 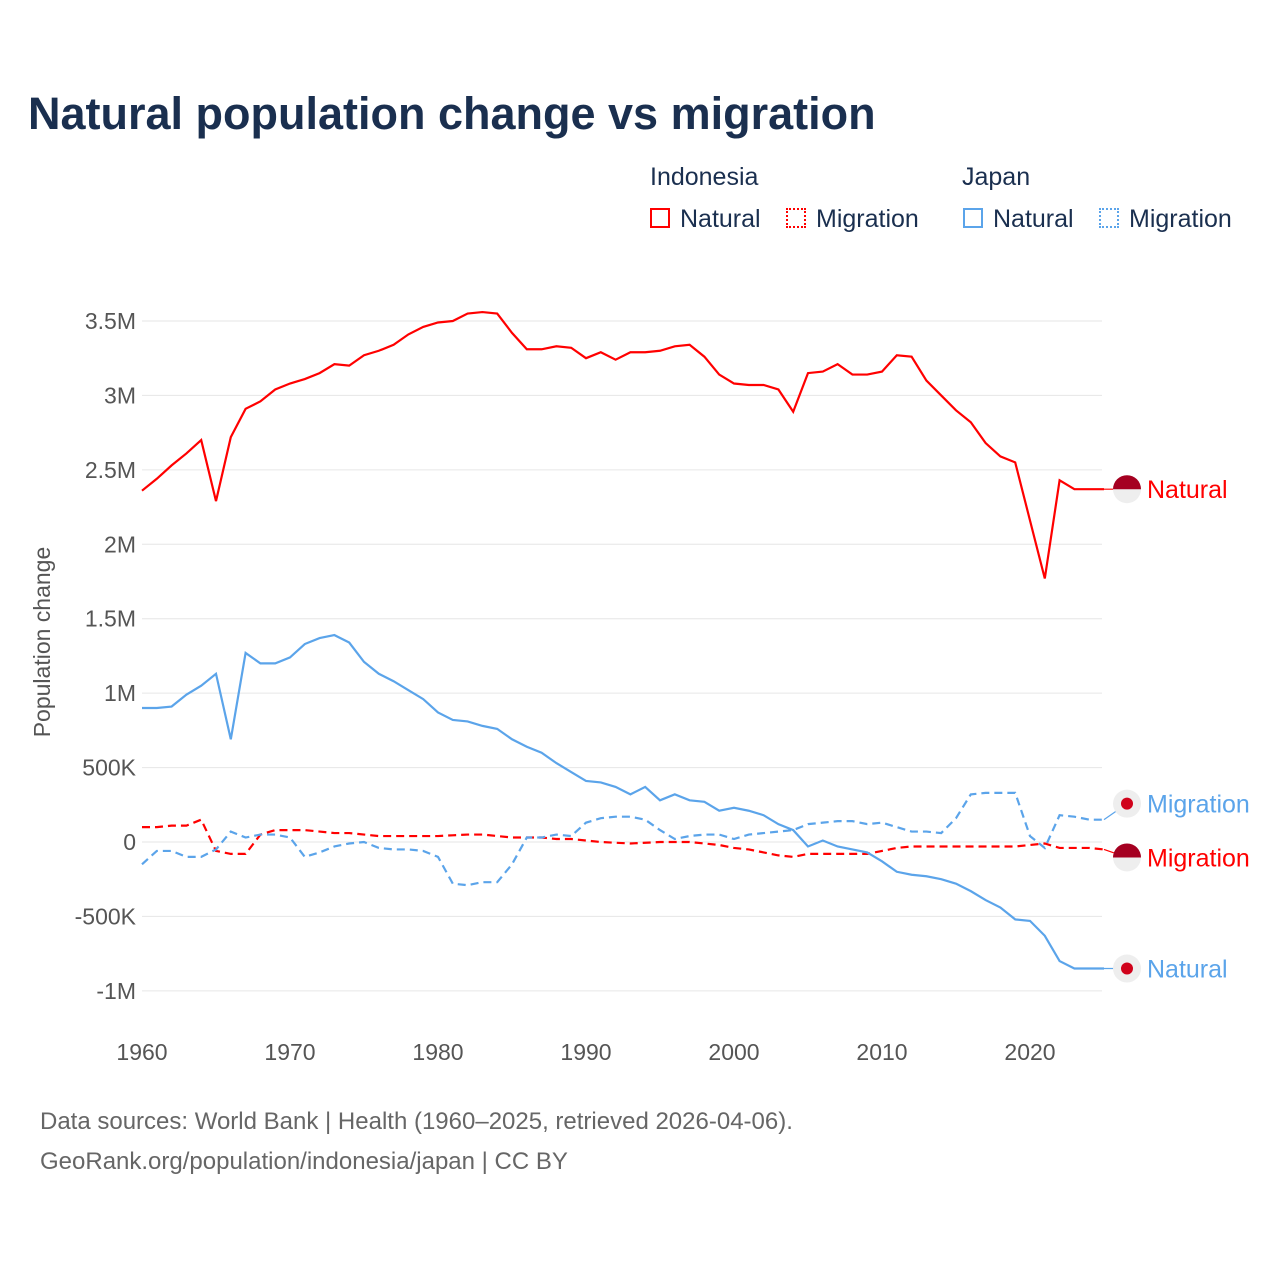 What do you see at coordinates (141, 1052) in the screenshot?
I see `x-tick-label: 1960` at bounding box center [141, 1052].